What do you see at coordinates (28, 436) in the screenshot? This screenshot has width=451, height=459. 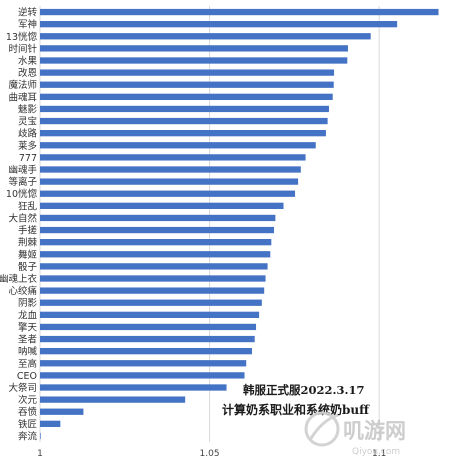 I see `category-label: 奔流` at bounding box center [28, 436].